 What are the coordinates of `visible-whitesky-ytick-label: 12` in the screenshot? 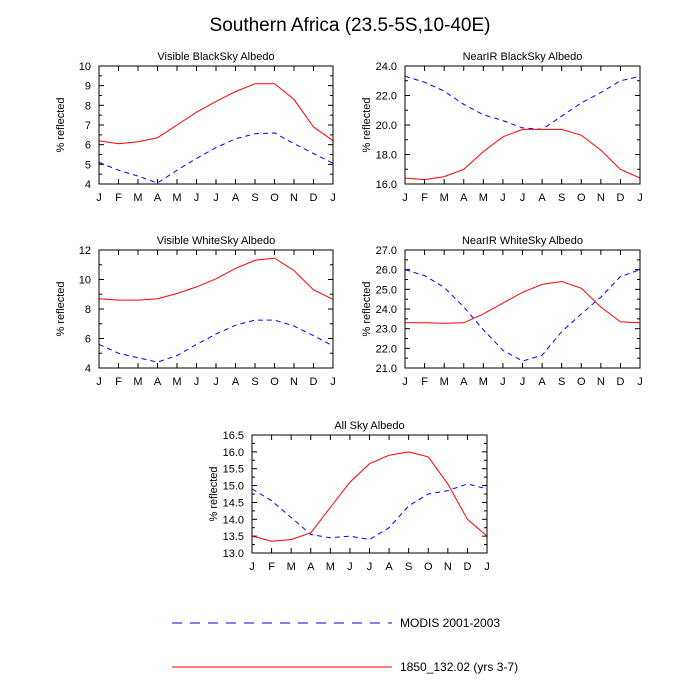 It's located at (85, 251).